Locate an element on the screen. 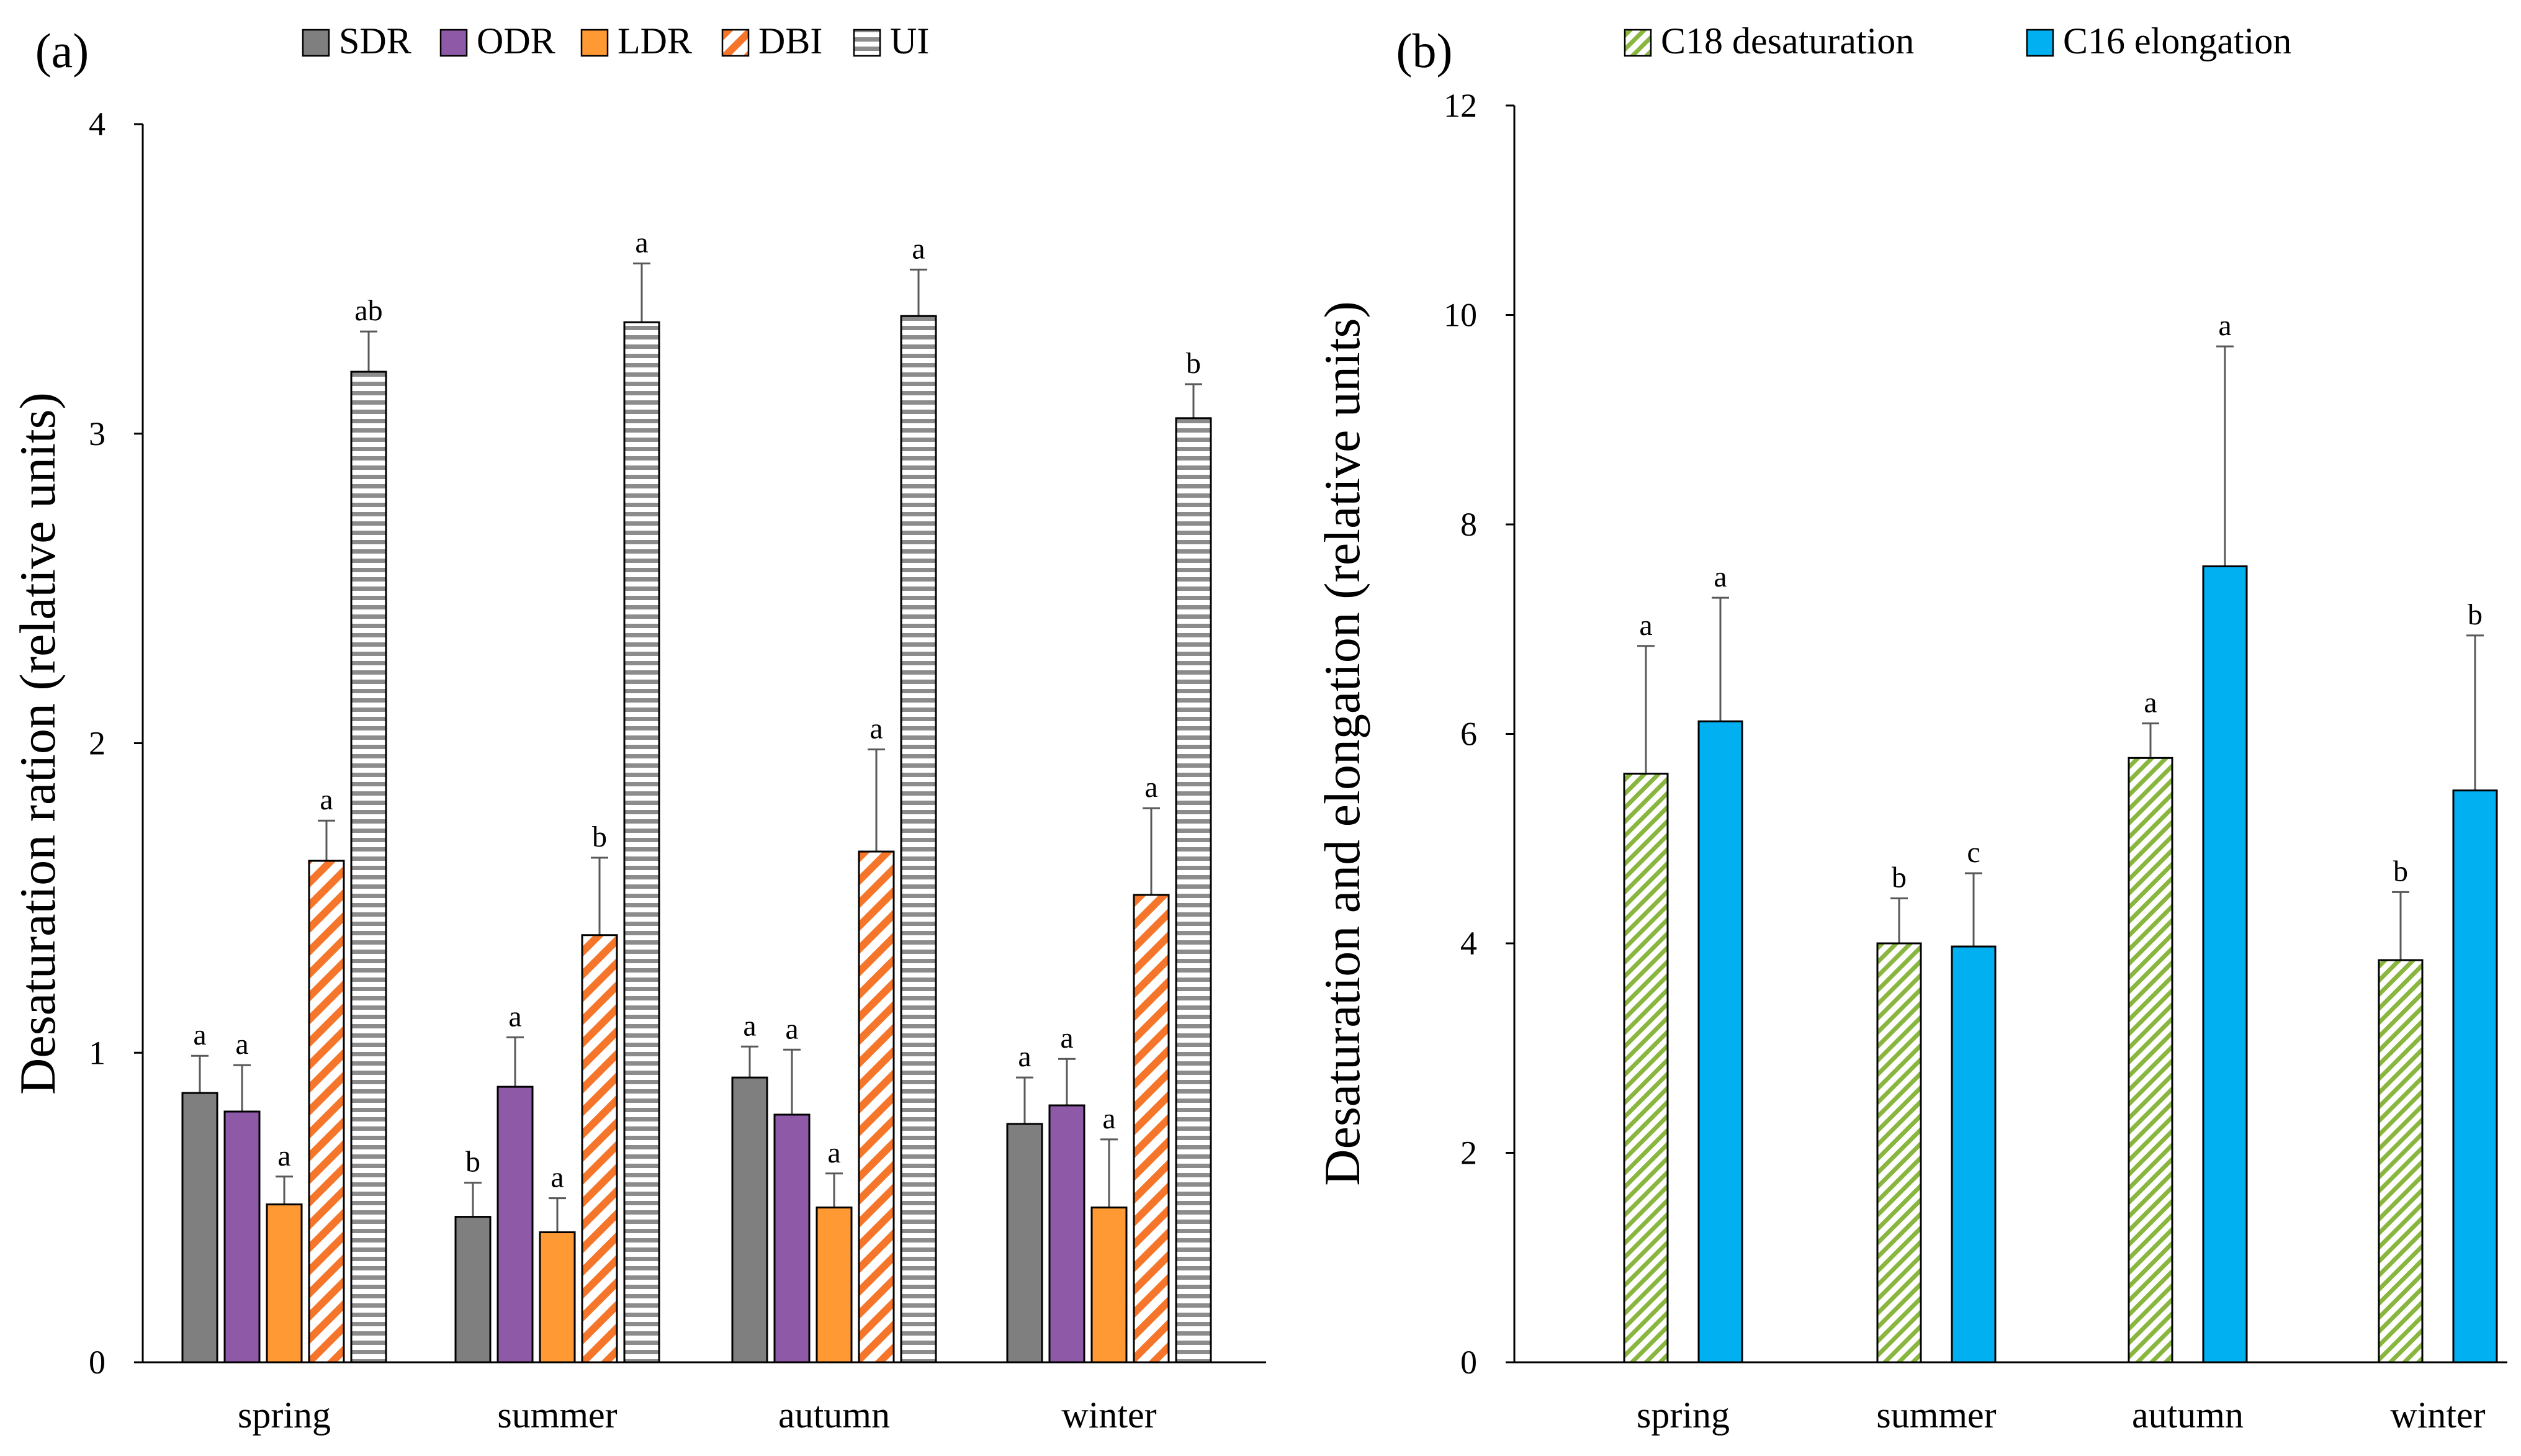  y-tick-label: 1 is located at coordinates (98, 1052).